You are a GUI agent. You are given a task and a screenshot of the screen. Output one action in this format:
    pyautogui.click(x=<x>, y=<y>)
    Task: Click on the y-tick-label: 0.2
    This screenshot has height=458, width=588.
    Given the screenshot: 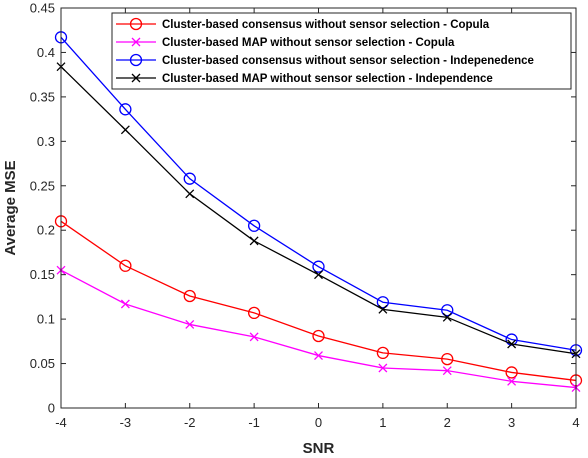 What is the action you would take?
    pyautogui.click(x=46, y=230)
    